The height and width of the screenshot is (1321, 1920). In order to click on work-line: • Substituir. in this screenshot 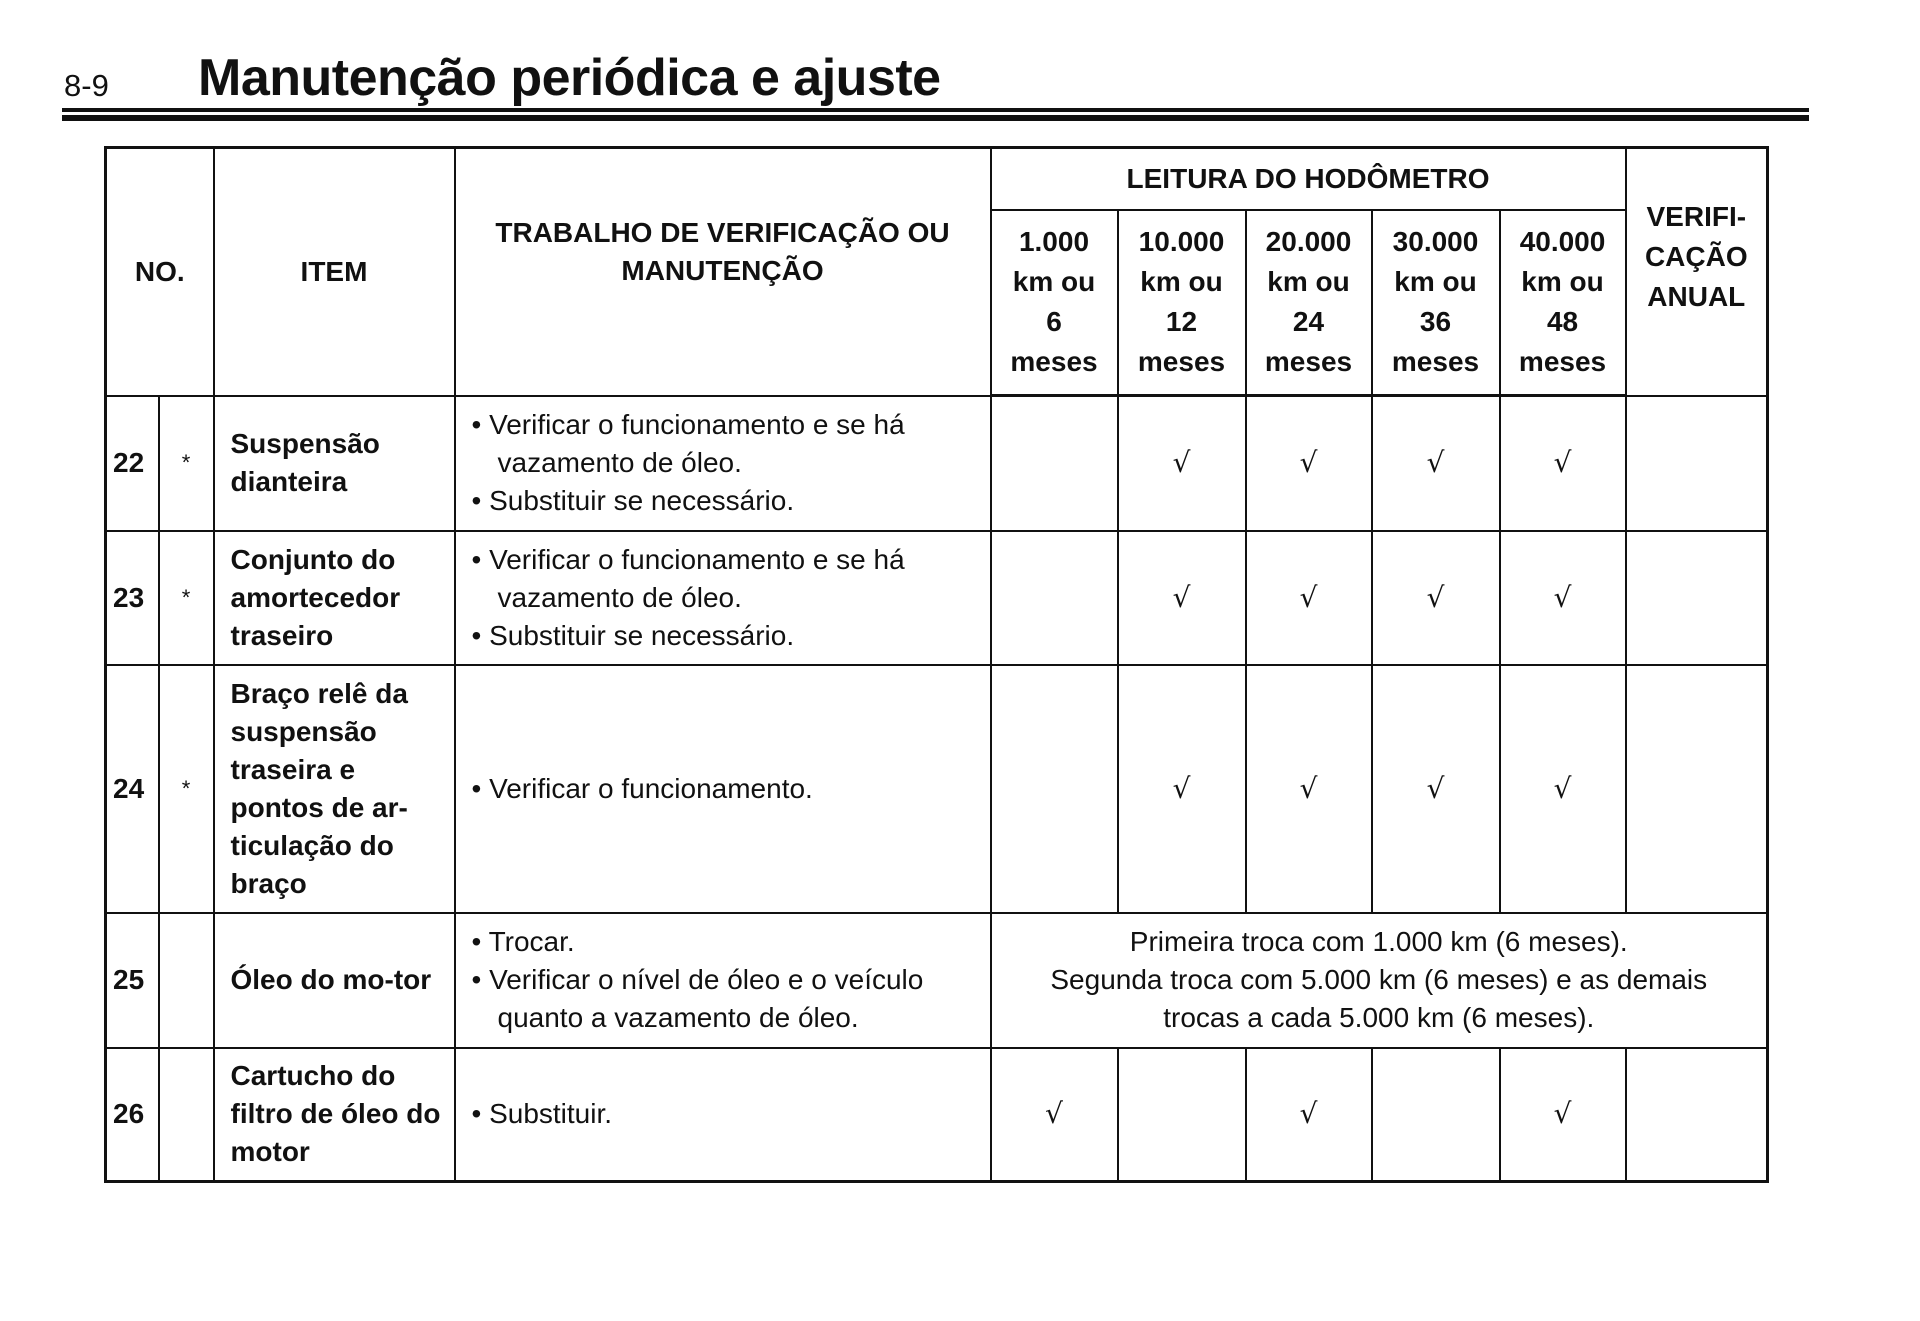, I will do `click(542, 1114)`.